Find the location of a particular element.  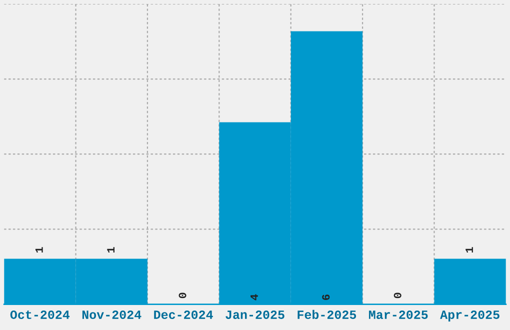

x-tick-label: Jan-2025 is located at coordinates (255, 314).